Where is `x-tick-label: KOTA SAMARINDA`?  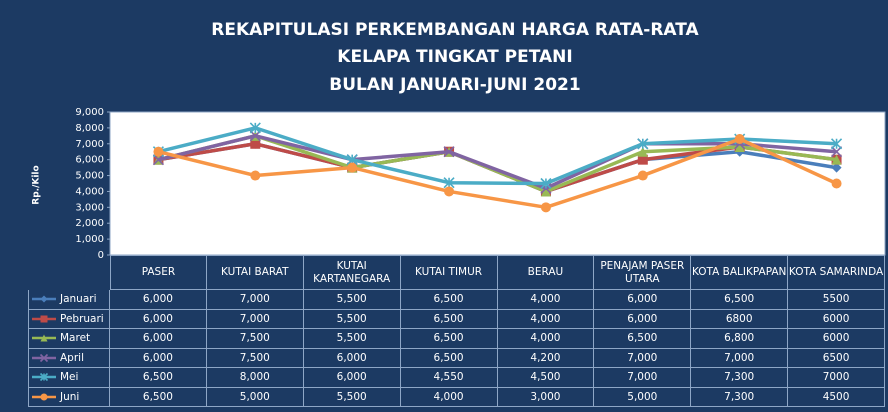
x-tick-label: KOTA SAMARINDA is located at coordinates (836, 272).